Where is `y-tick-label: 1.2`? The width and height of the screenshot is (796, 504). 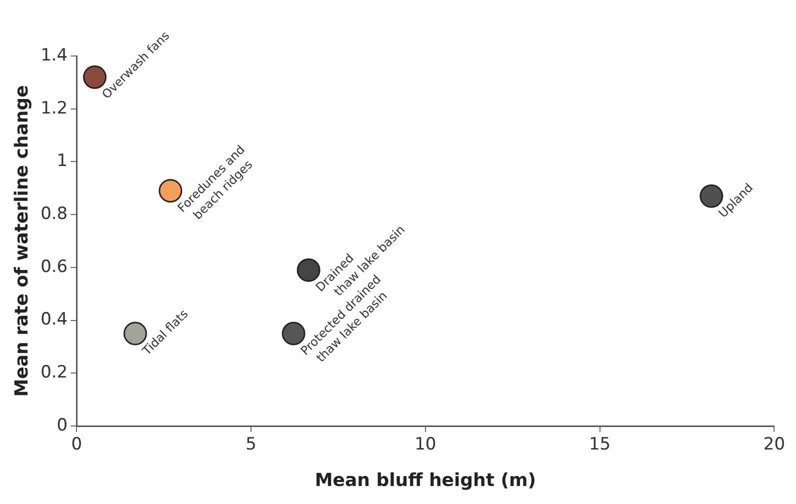 y-tick-label: 1.2 is located at coordinates (54, 108).